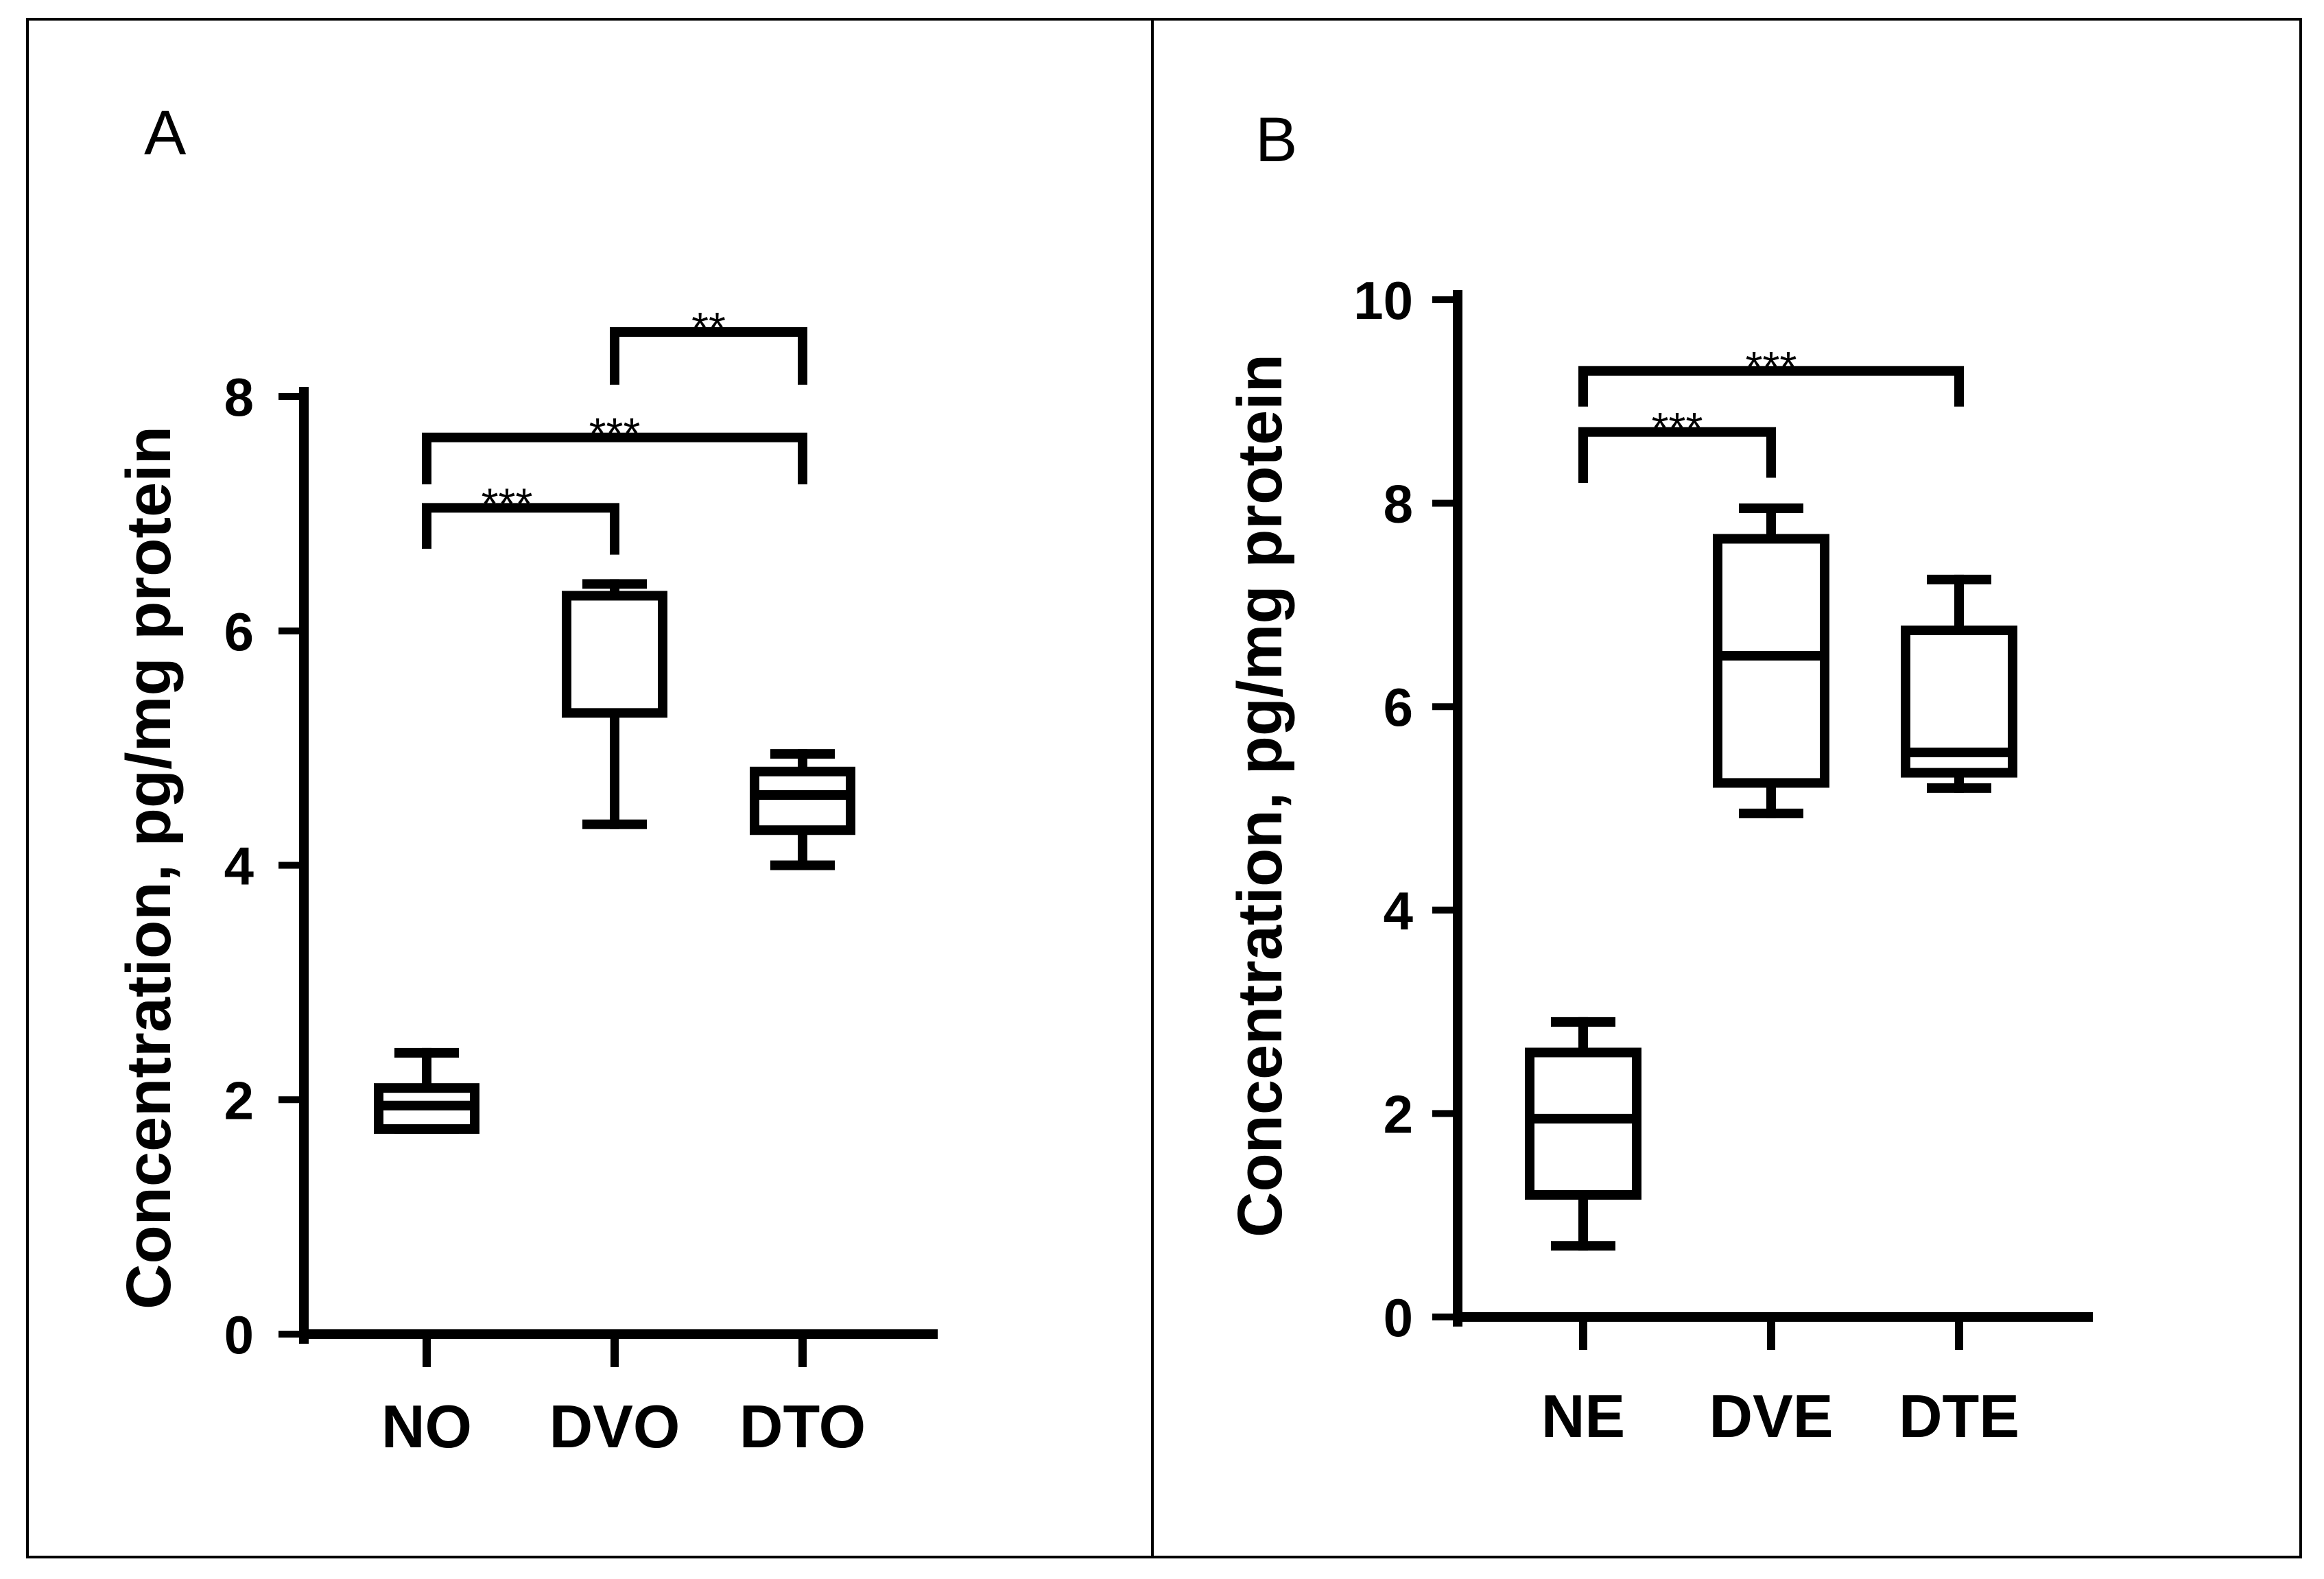 This screenshot has width=2324, height=1579. What do you see at coordinates (165, 133) in the screenshot?
I see `panel-label: A` at bounding box center [165, 133].